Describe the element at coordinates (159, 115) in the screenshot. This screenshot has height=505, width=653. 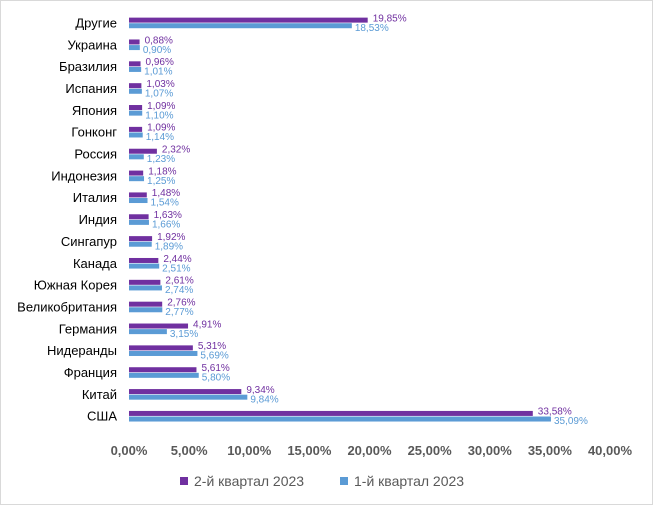
I see `data-label-q1-2023: 1,10%` at that location.